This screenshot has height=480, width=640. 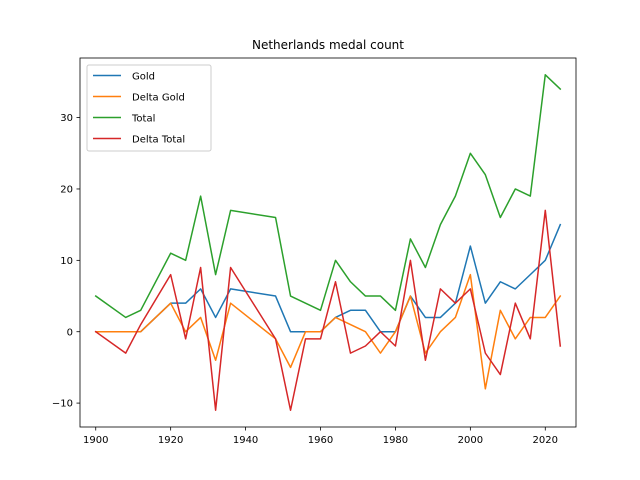 What do you see at coordinates (62, 404) in the screenshot?
I see `y-tick-label: −10` at bounding box center [62, 404].